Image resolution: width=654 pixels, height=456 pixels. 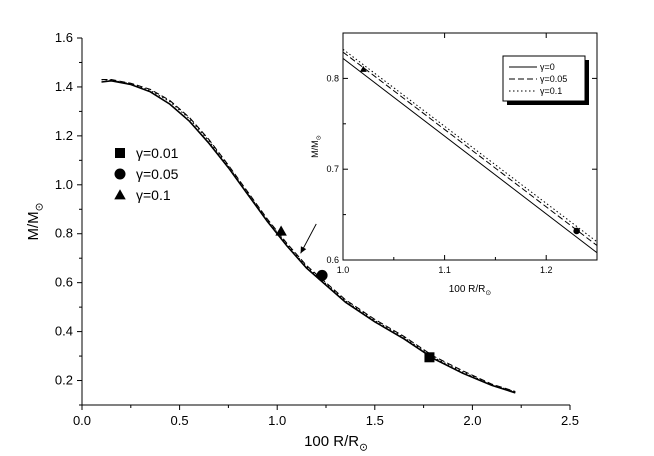 I want to click on inset-triangle-marker, so click(x=363, y=68).